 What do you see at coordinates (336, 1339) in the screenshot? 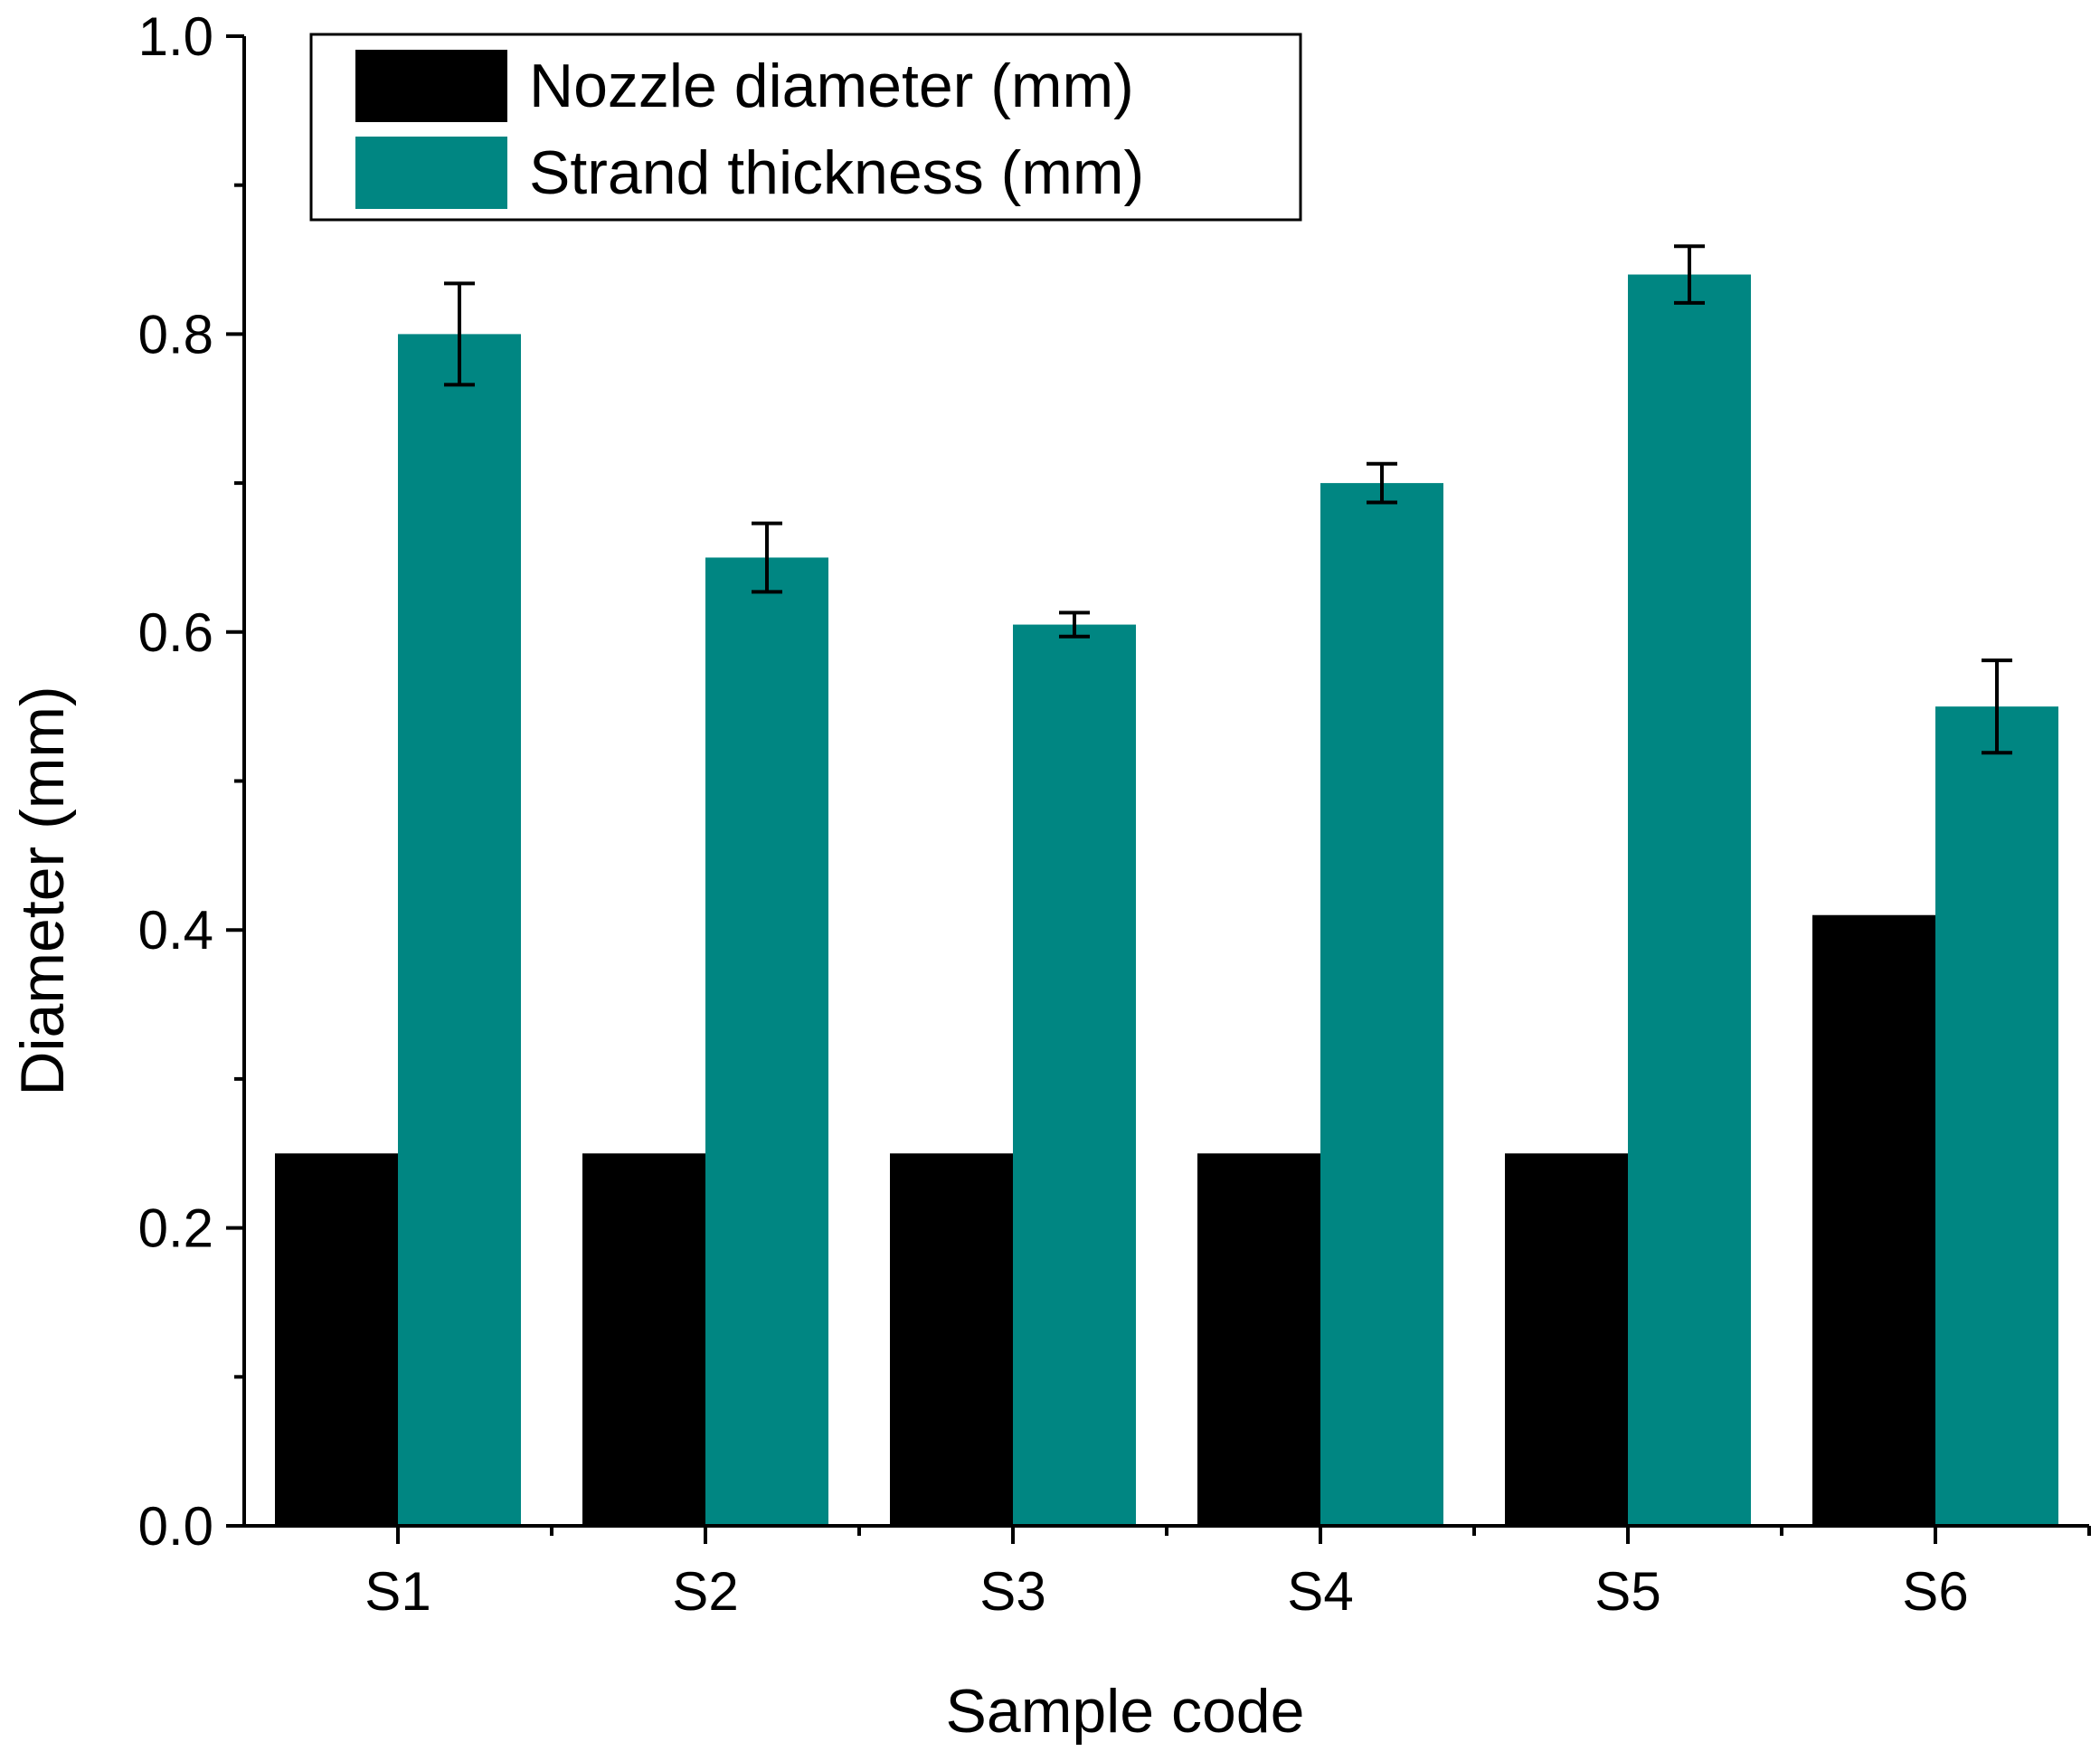
I see `bar-nozzle-s1` at bounding box center [336, 1339].